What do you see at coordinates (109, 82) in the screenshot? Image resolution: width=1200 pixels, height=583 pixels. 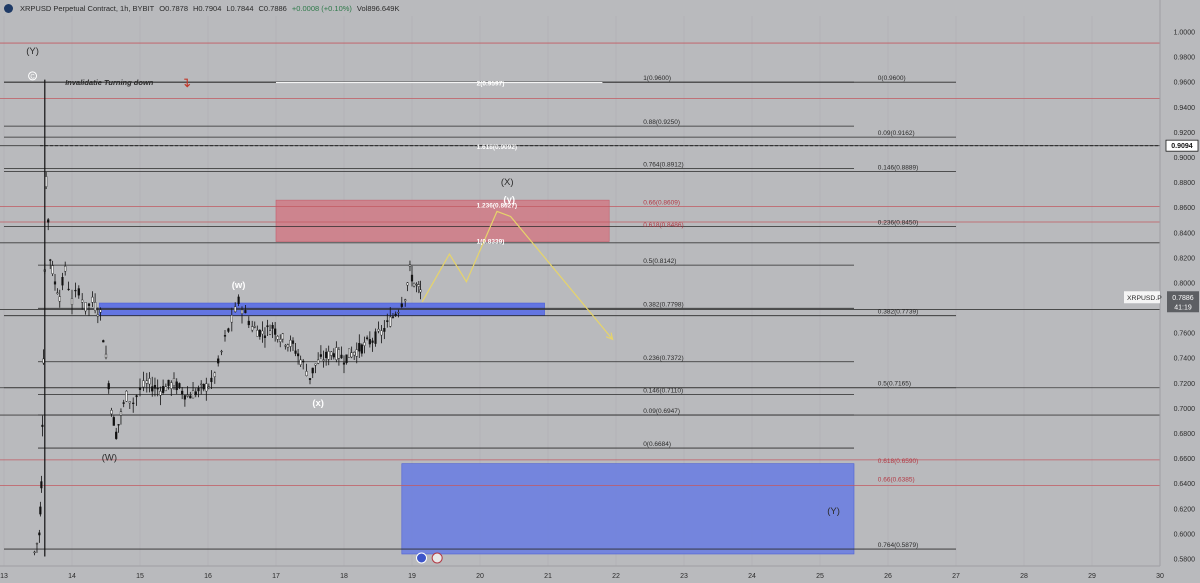 I see `invalidation-note: Invalidatie Turning down` at bounding box center [109, 82].